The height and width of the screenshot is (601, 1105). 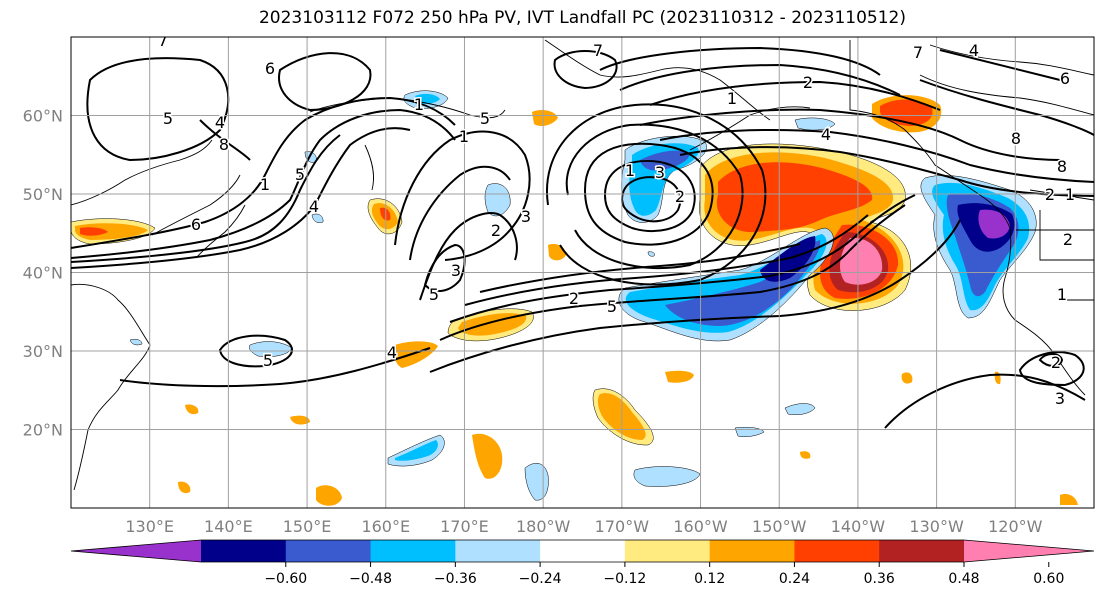 I want to click on longitude-tick-label: 140°E, so click(x=228, y=526).